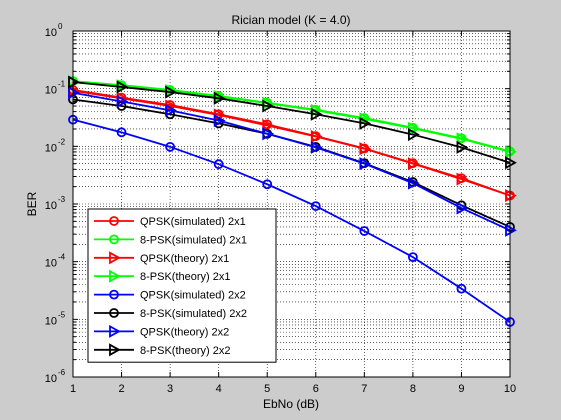  Describe the element at coordinates (60, 26) in the screenshot. I see `y-tick-exponent: 0` at that location.